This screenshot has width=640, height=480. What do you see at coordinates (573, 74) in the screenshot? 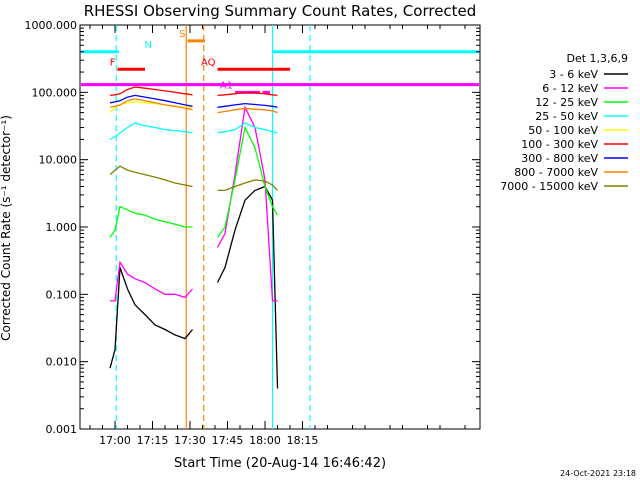
I see `legend-entry-label: 3 - 6 keV` at bounding box center [573, 74].